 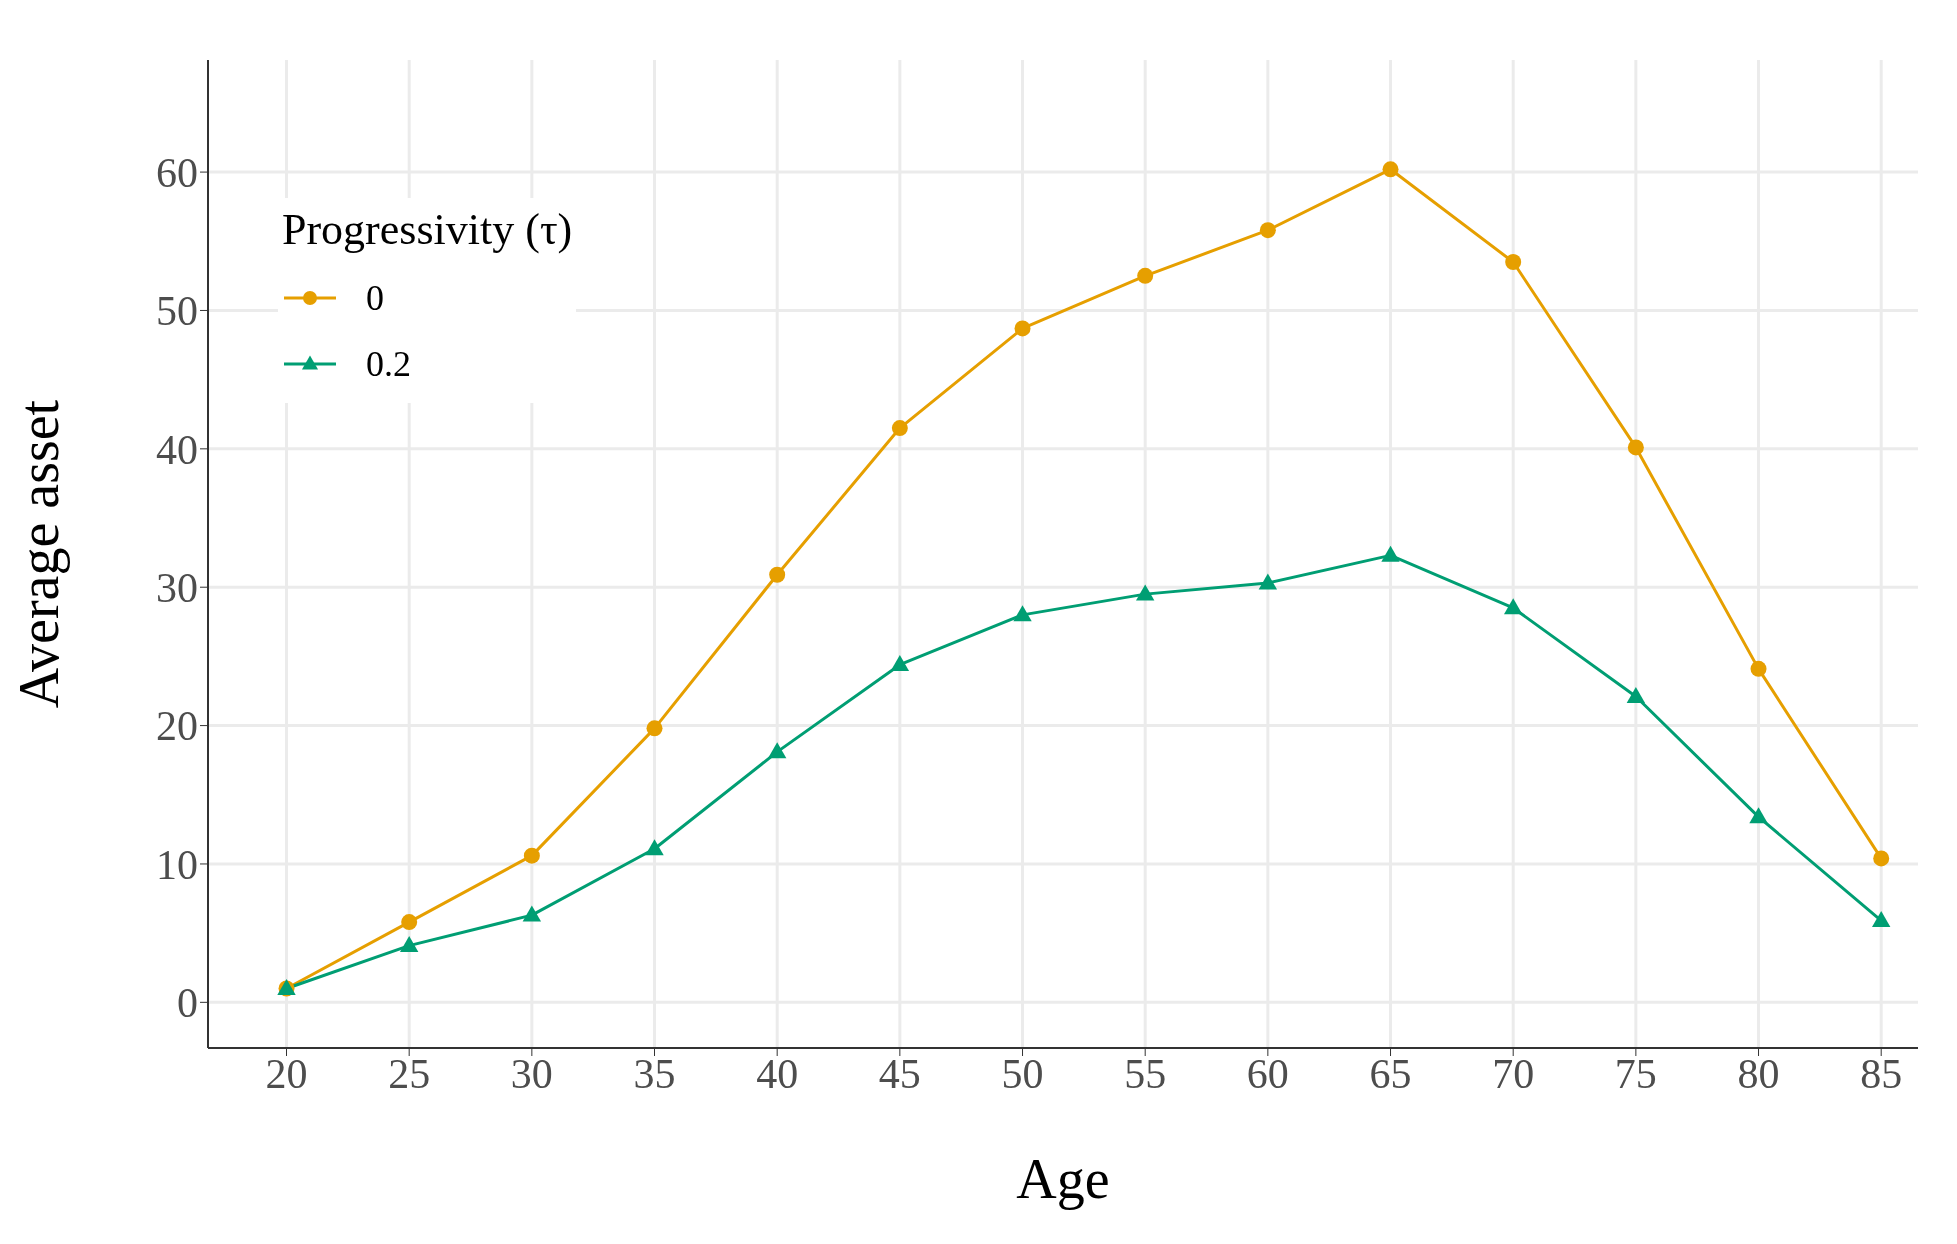 I want to click on x-tick-label: 25, so click(x=409, y=1073).